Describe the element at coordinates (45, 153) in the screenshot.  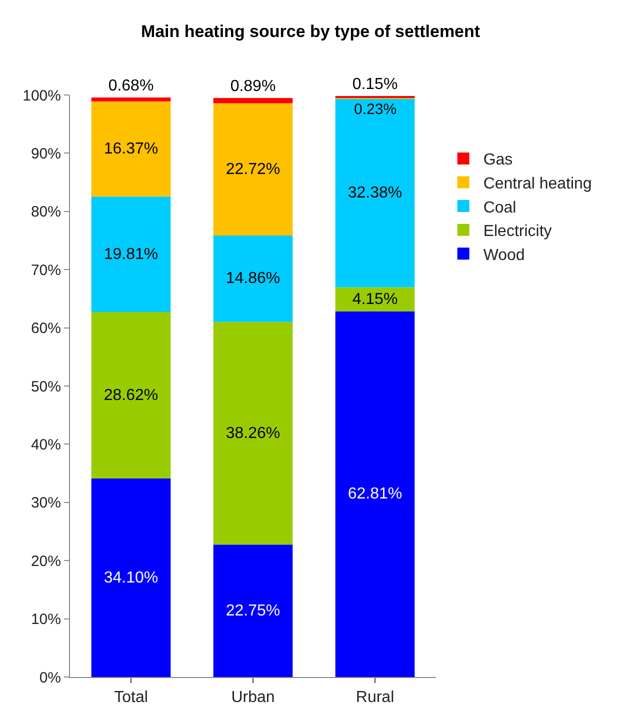
I see `y-tick-label: 90%` at that location.